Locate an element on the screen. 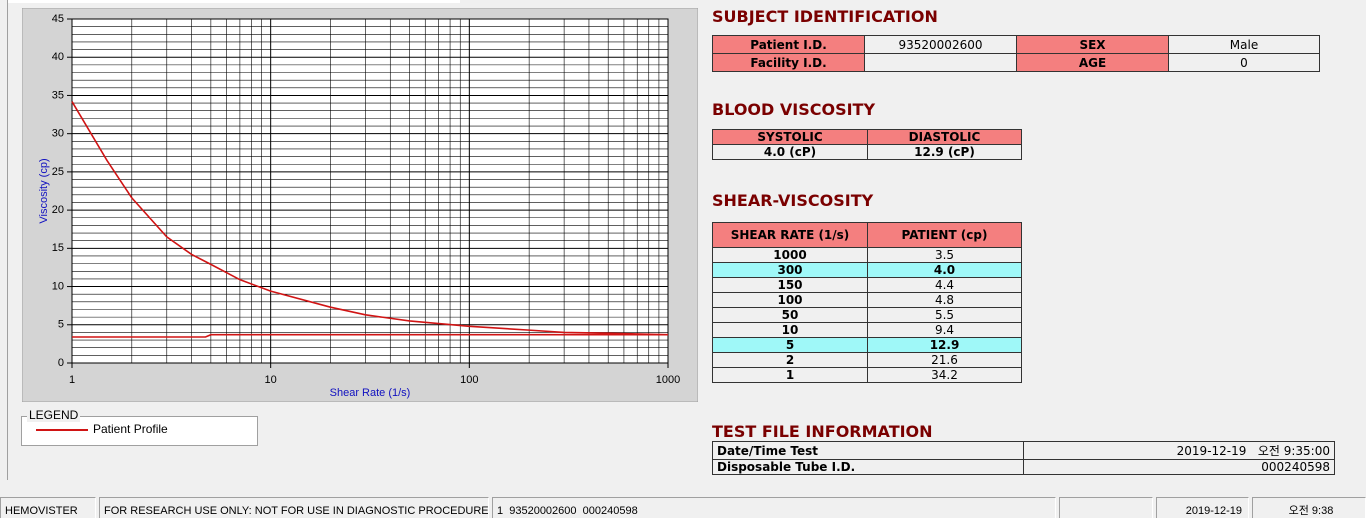  cell: 5.5 is located at coordinates (944, 315).